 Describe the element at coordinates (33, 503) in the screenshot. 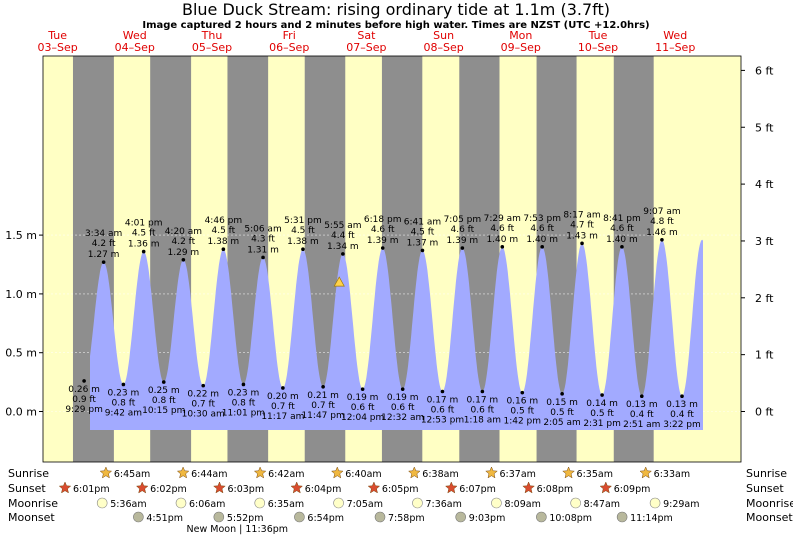

I see `astro-row-label-left: Moonrise` at that location.